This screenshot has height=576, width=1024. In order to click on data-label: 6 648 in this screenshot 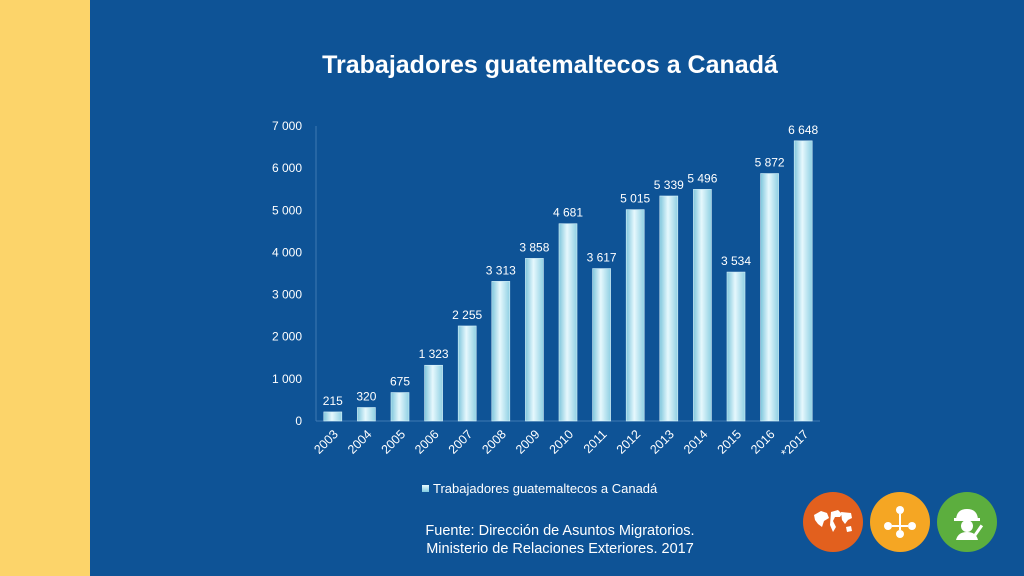, I will do `click(803, 130)`.